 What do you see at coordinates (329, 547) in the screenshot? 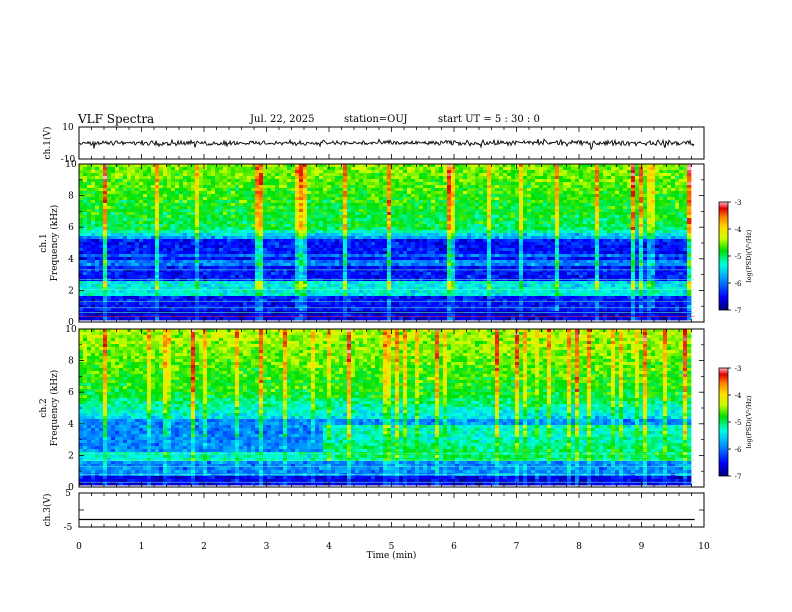
I see `x-tick-label: 4` at bounding box center [329, 547].